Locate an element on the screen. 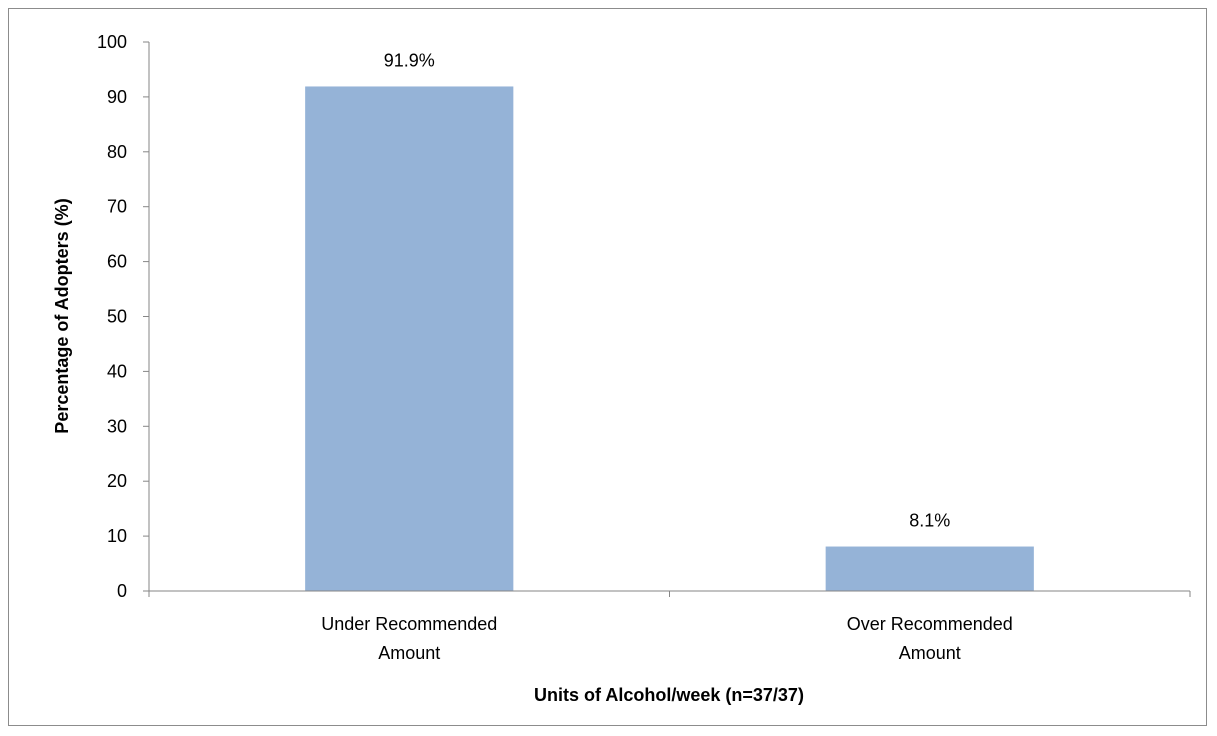 Image resolution: width=1217 pixels, height=736 pixels. x-axis-title: Units of Alcohol/week (n=37/37) is located at coordinates (669, 695).